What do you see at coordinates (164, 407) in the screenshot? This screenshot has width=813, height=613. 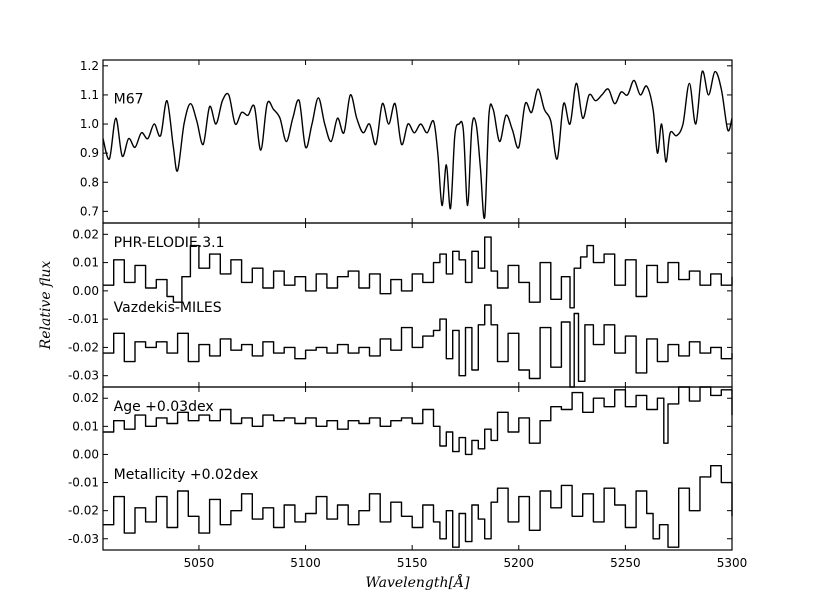 I see `panel-annotation: Age +0.03dex` at bounding box center [164, 407].